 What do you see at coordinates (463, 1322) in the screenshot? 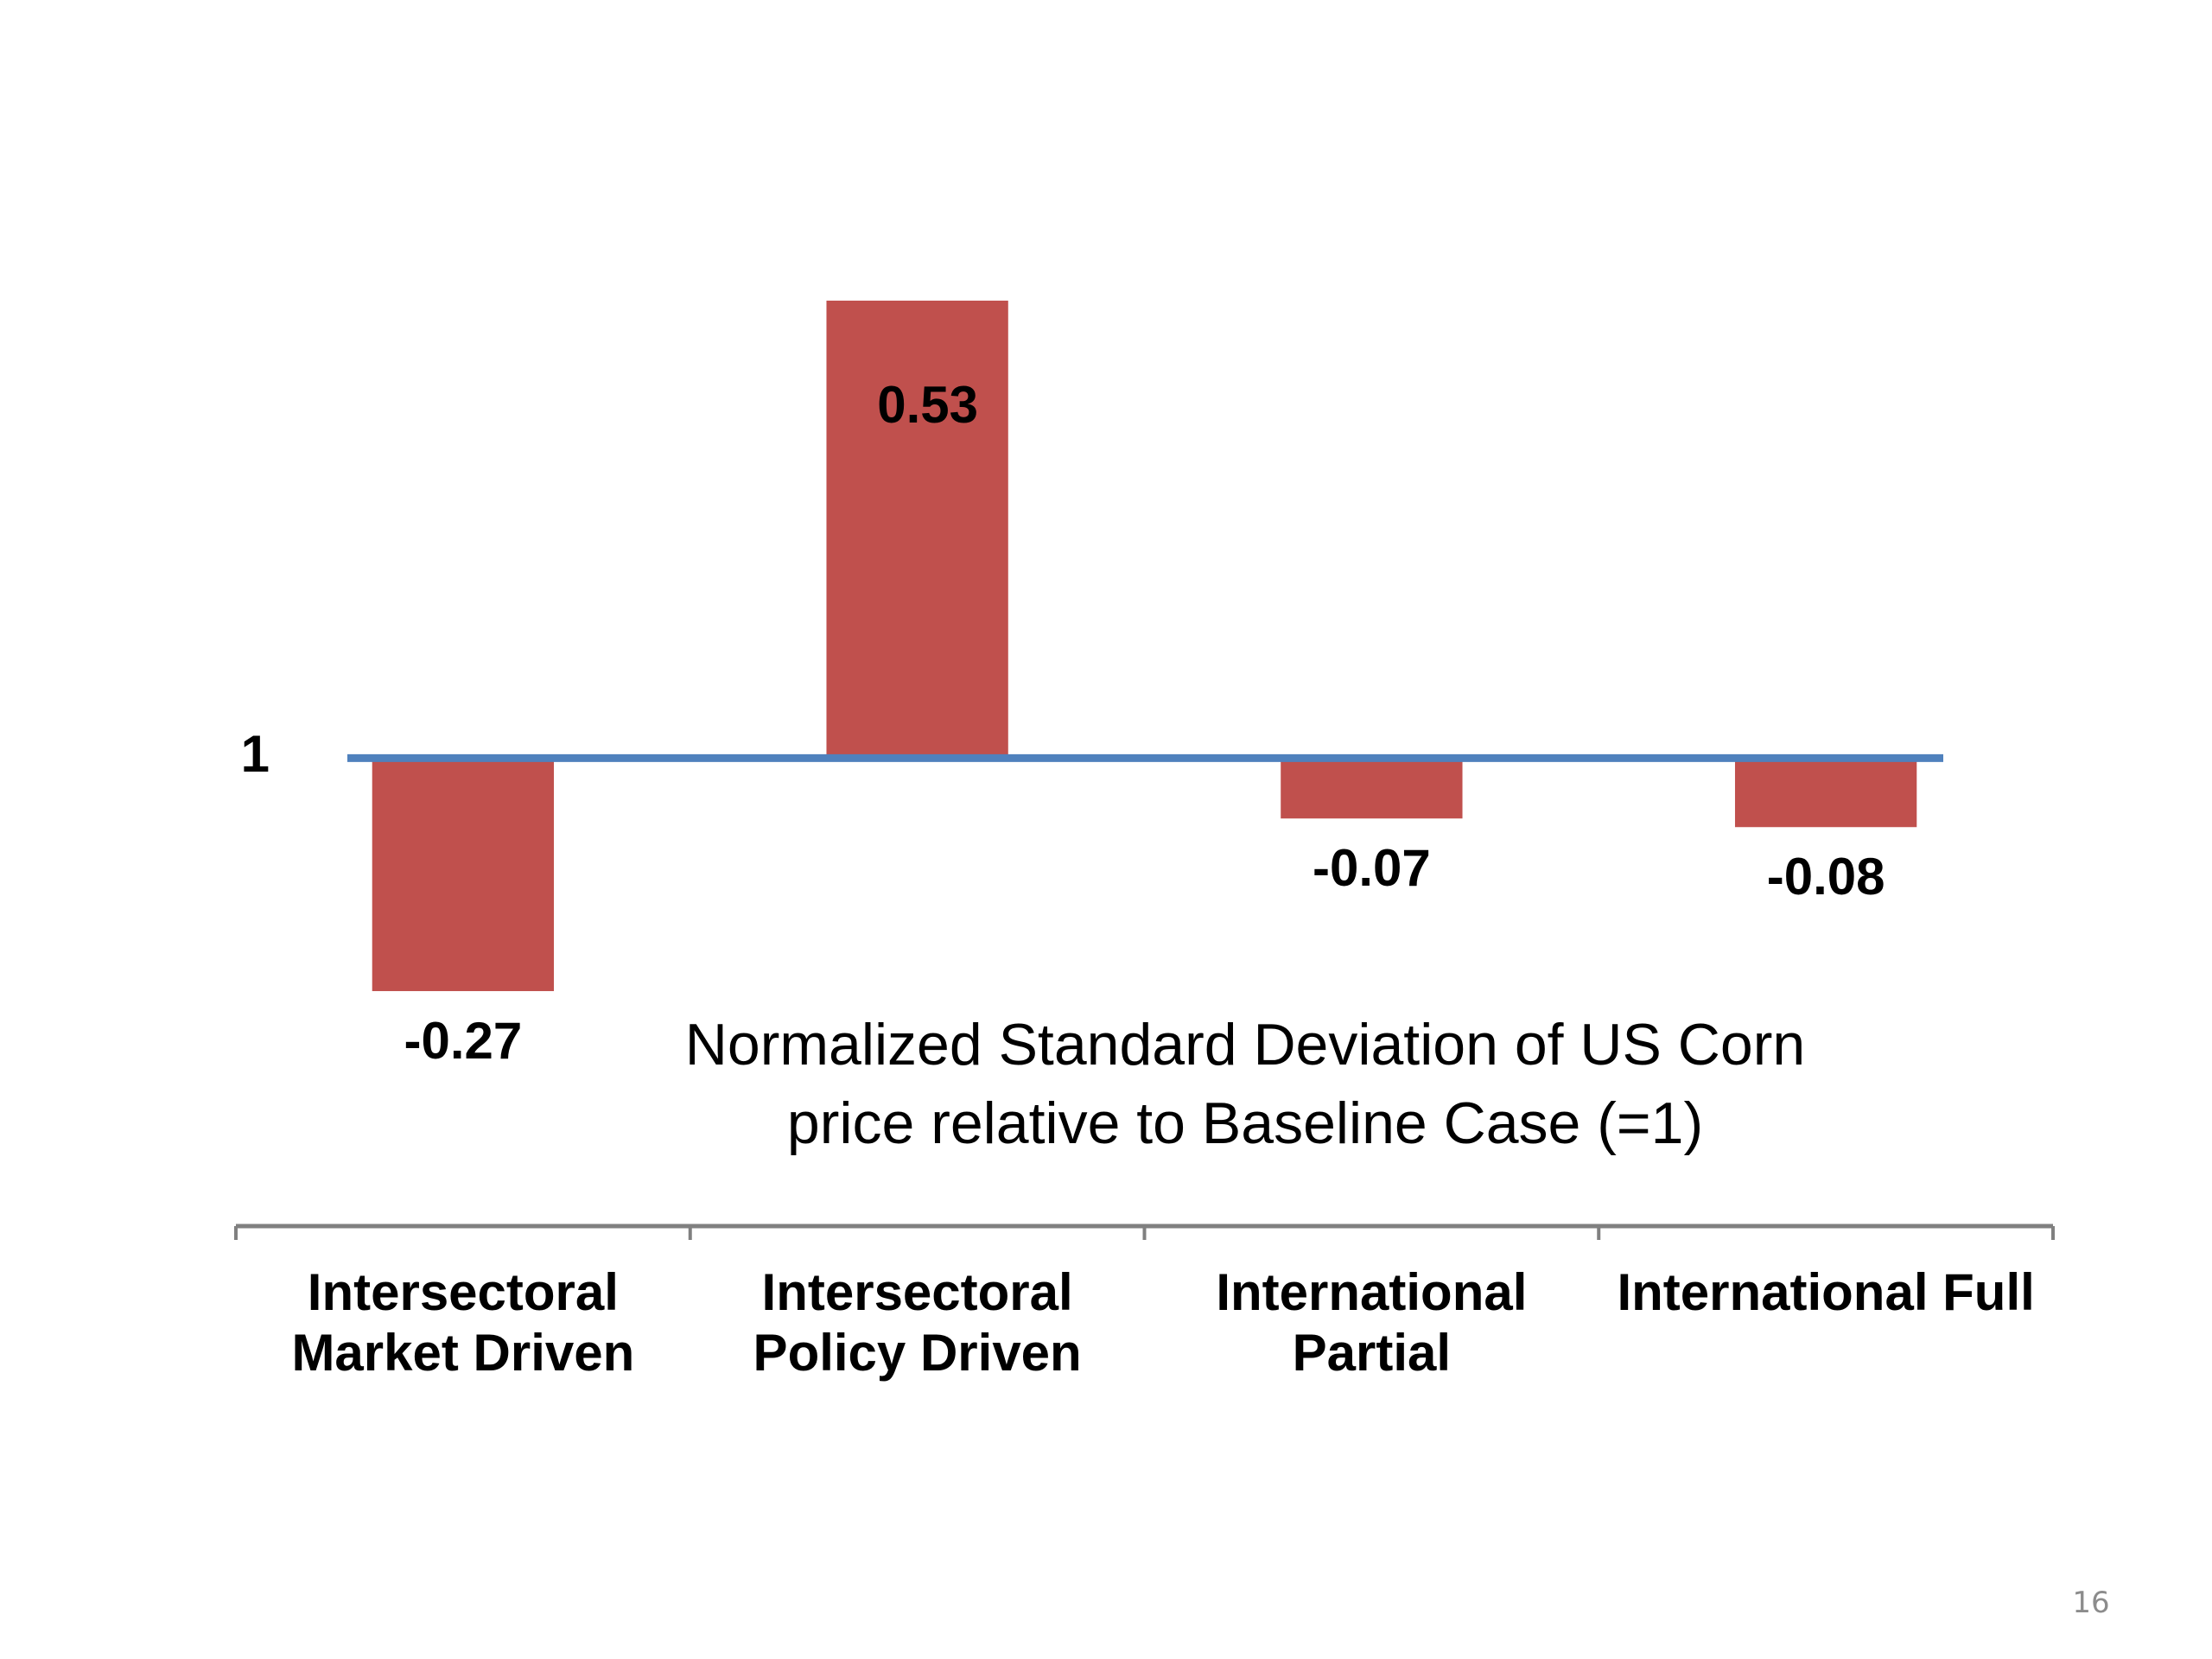
I see `x-tick-label: Intersectoral Market Driven` at bounding box center [463, 1322].